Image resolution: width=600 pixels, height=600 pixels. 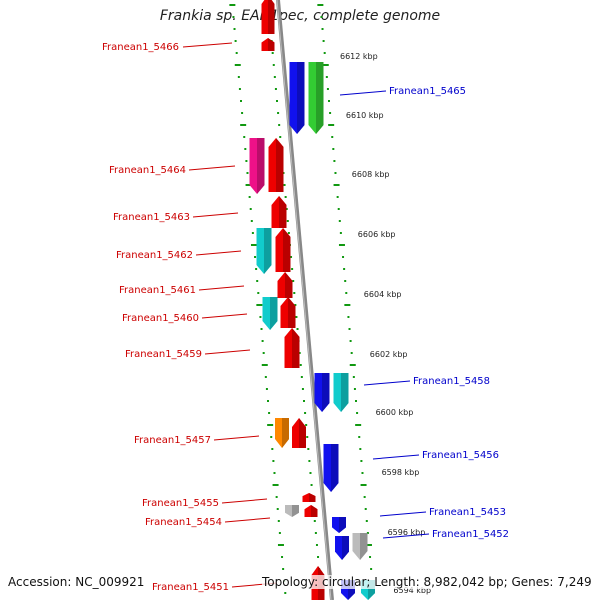 I want to click on gene-label: Franean1_5453, so click(x=467, y=512).